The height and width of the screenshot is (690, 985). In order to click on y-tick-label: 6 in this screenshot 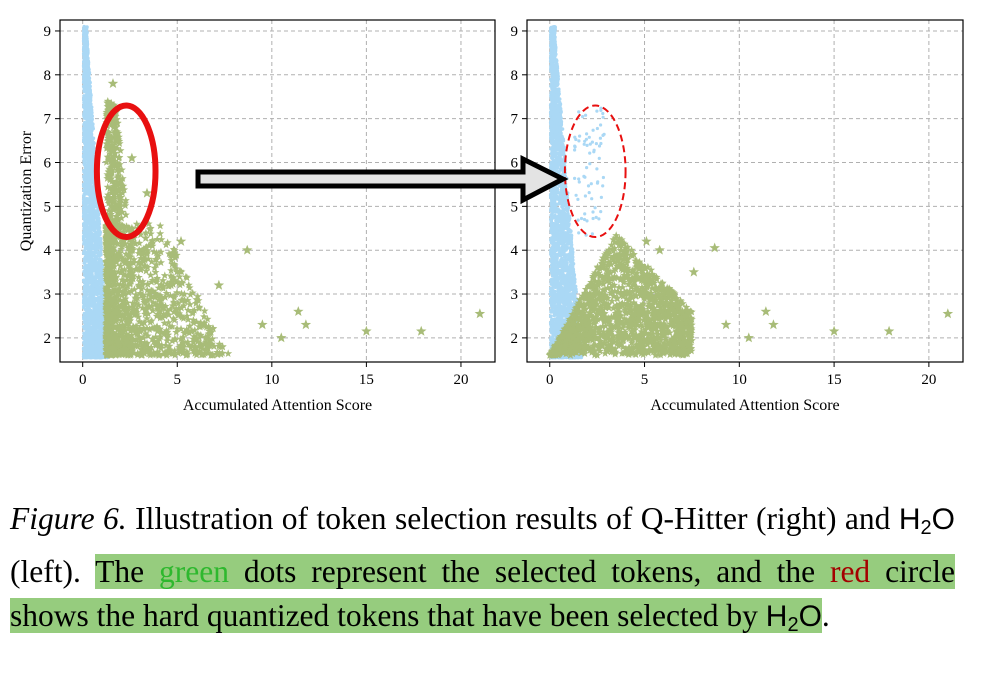, I will do `click(48, 164)`.